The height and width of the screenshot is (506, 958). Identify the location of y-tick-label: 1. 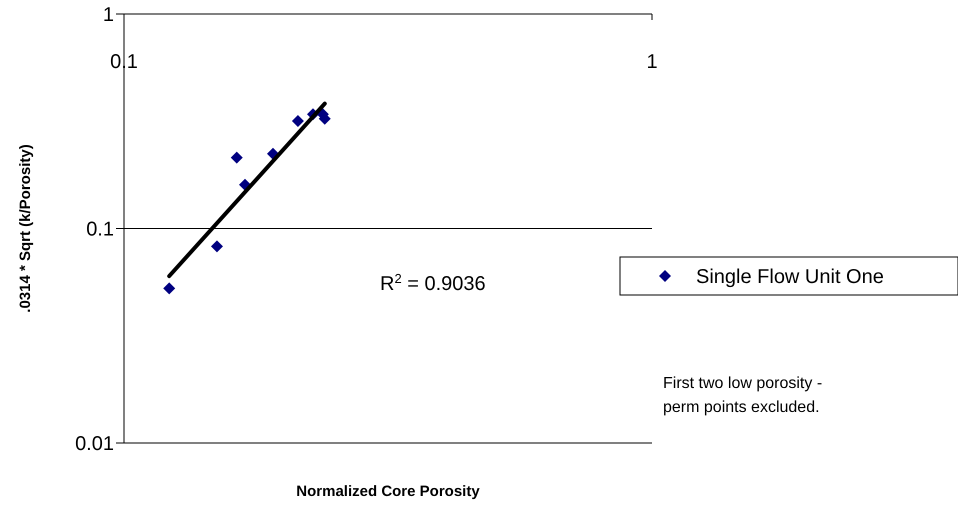
(108, 15).